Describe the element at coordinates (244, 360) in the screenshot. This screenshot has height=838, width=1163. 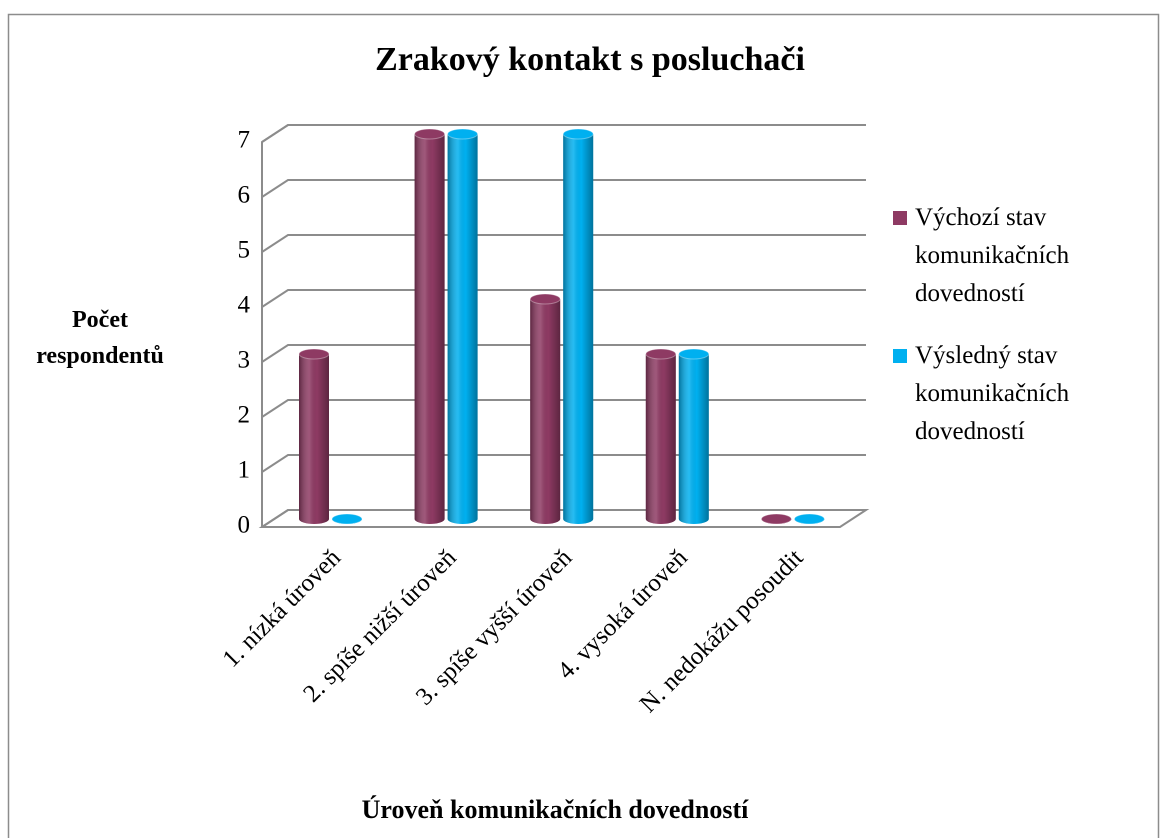
I see `y-tick-label: 3` at that location.